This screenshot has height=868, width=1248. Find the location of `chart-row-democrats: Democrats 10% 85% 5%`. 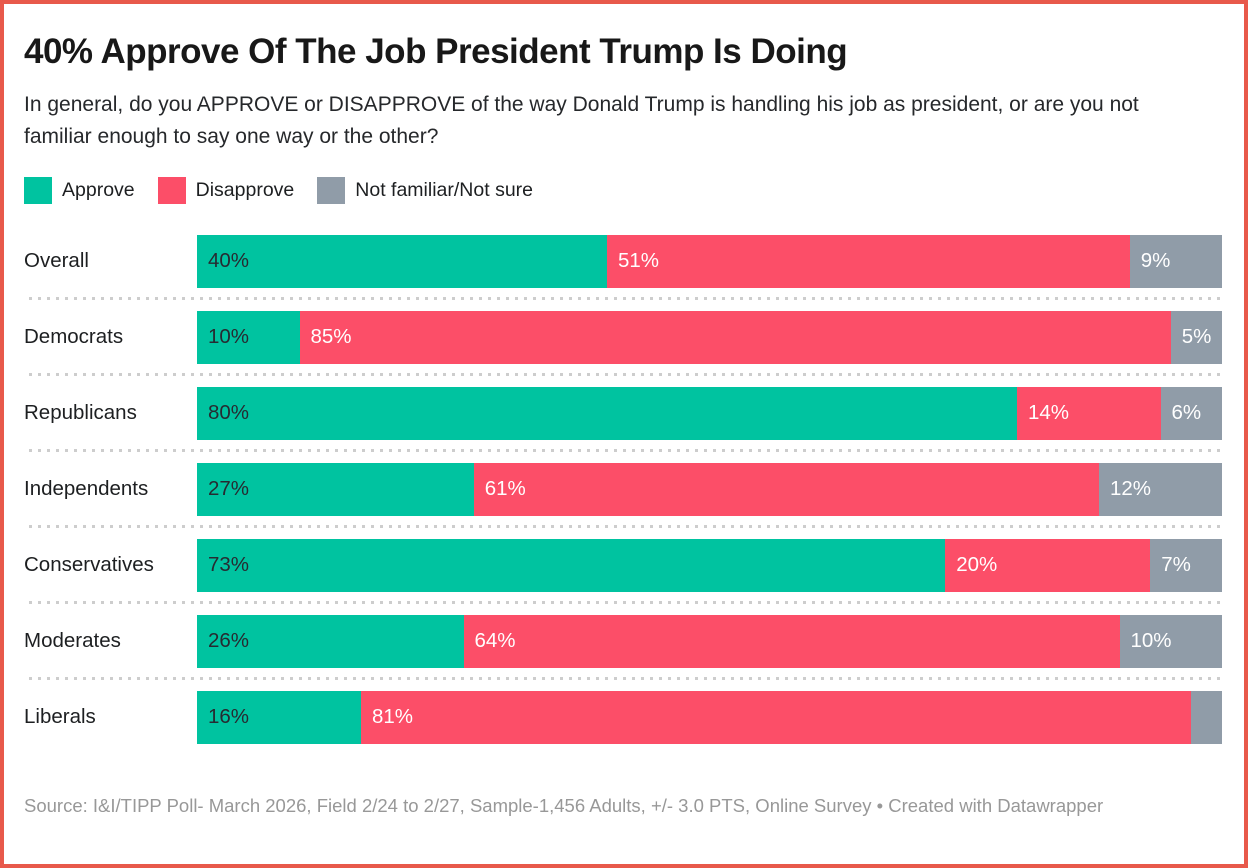

chart-row-democrats: Democrats 10% 85% 5% is located at coordinates (623, 338).